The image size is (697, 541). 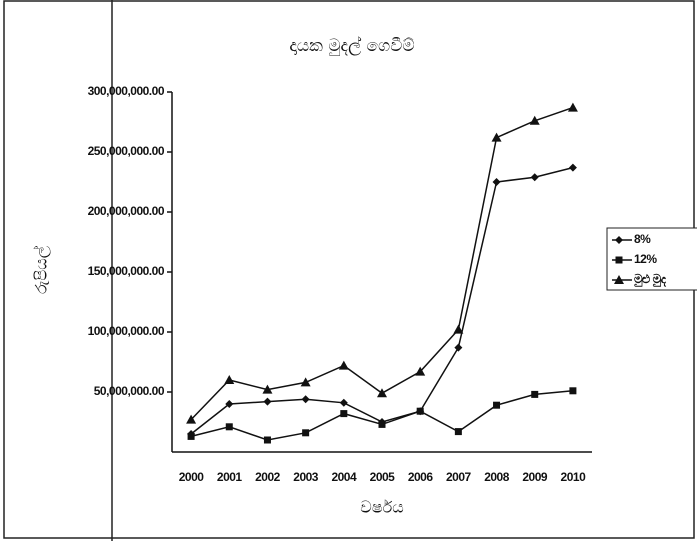 What do you see at coordinates (650, 280) in the screenshot?
I see `legend-label: මුළු මුද` at bounding box center [650, 280].